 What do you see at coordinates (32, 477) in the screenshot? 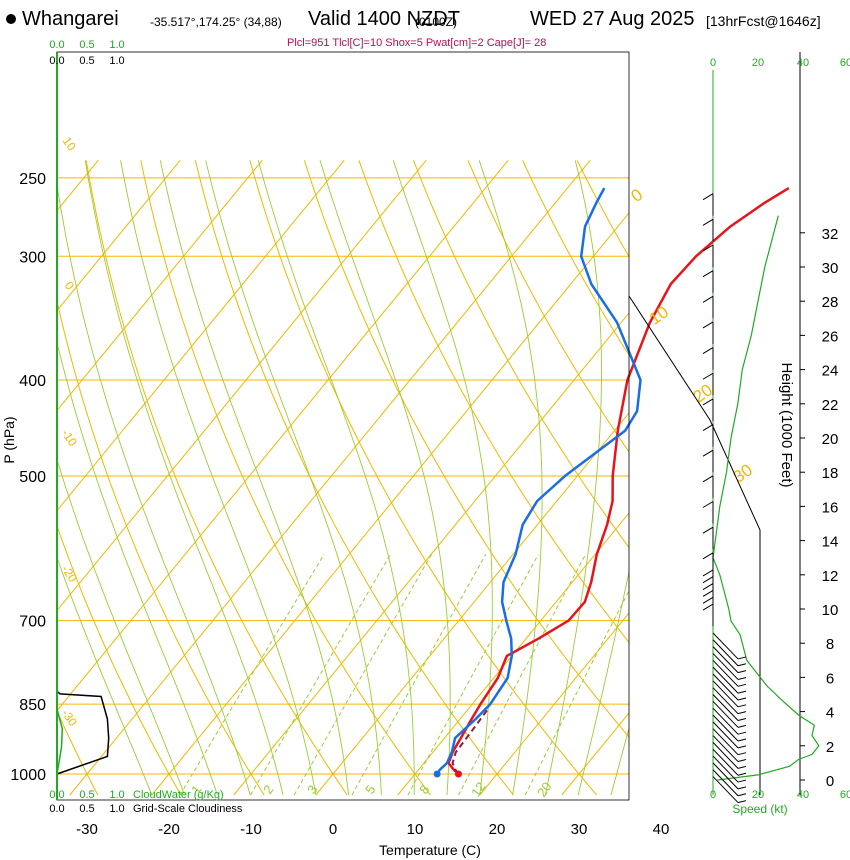
I see `pressure-tick-label: 500` at bounding box center [32, 477].